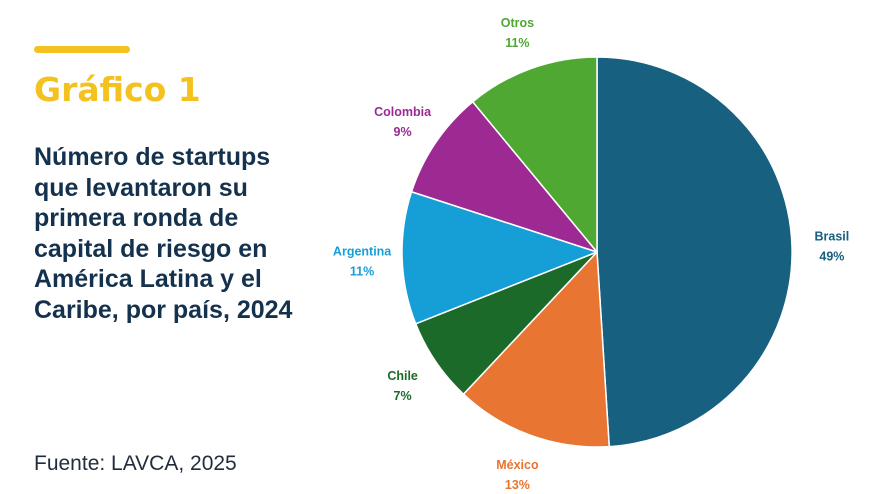 The height and width of the screenshot is (494, 874). Describe the element at coordinates (831, 257) in the screenshot. I see `slice-value-brasil: 49%` at that location.